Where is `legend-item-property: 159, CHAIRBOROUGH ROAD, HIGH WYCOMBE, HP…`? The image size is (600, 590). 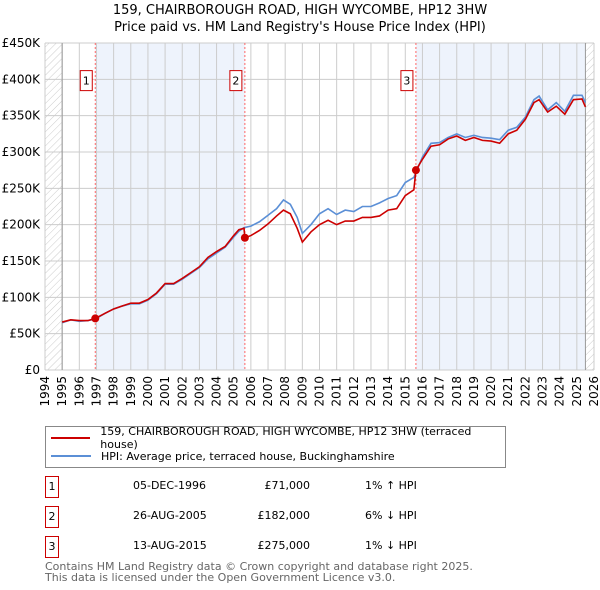
legend-item-property: 159, CHAIRBOROUGH ROAD, HIGH WYCOMBE, HP… is located at coordinates (278, 438).